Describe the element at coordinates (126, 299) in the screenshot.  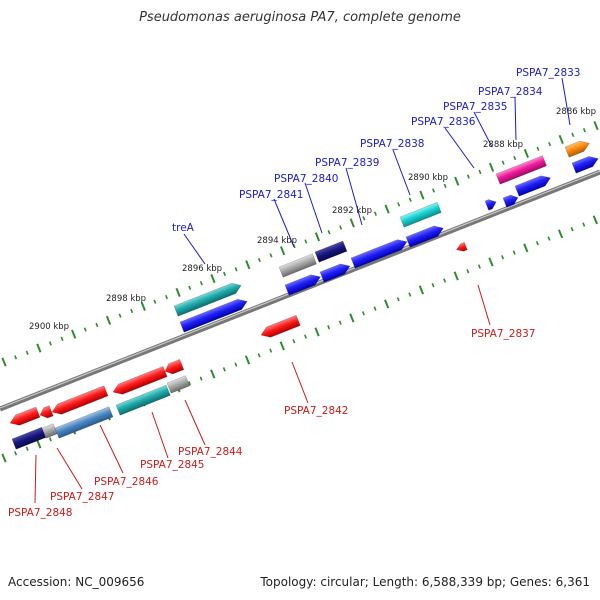
I see `scale-label: 2898 kbp` at that location.